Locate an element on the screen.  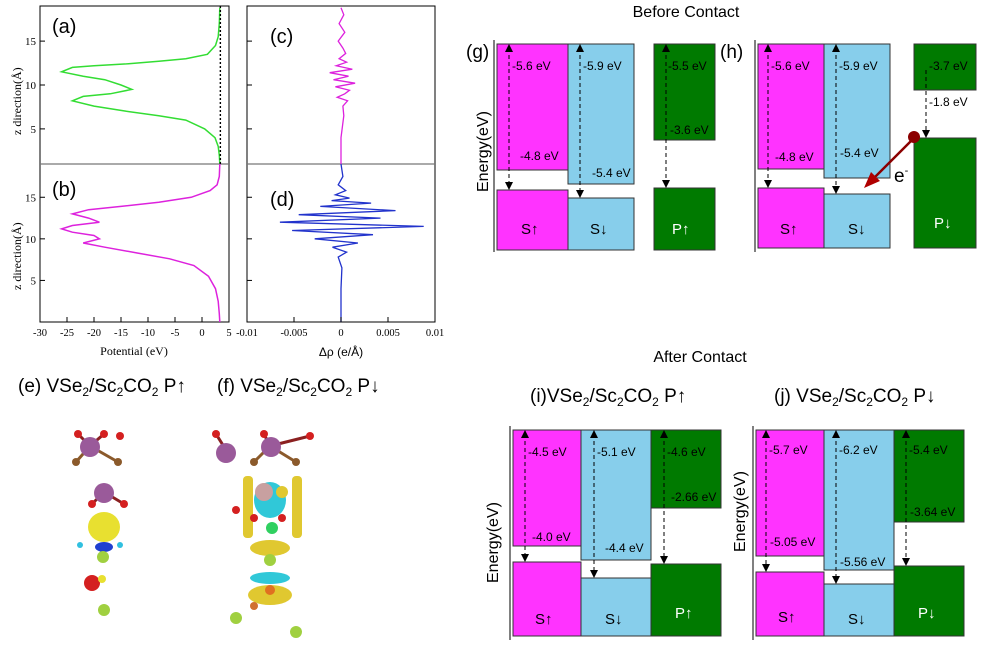
i-s-down-bottom-value: -4.4 eV is located at coordinates (624, 548).